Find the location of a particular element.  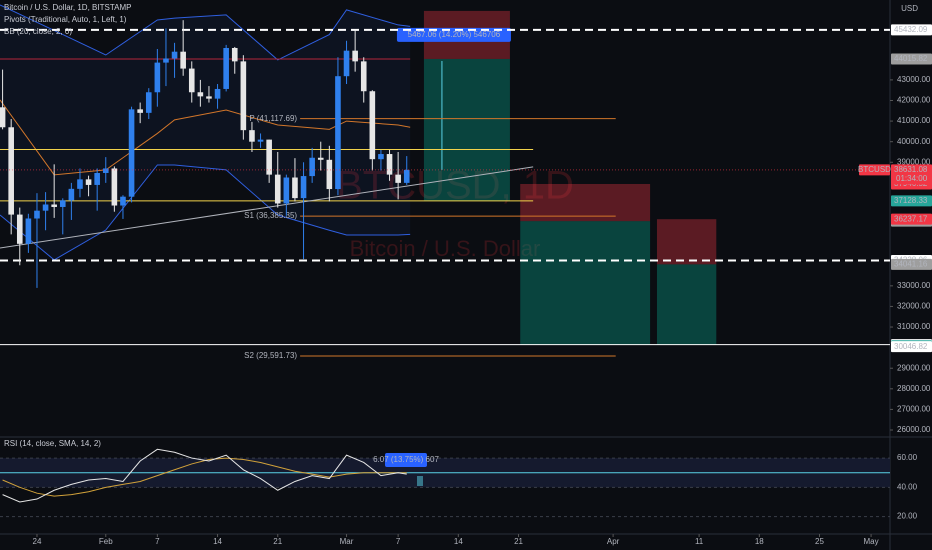

measure-box is located at coordinates (453, 34).